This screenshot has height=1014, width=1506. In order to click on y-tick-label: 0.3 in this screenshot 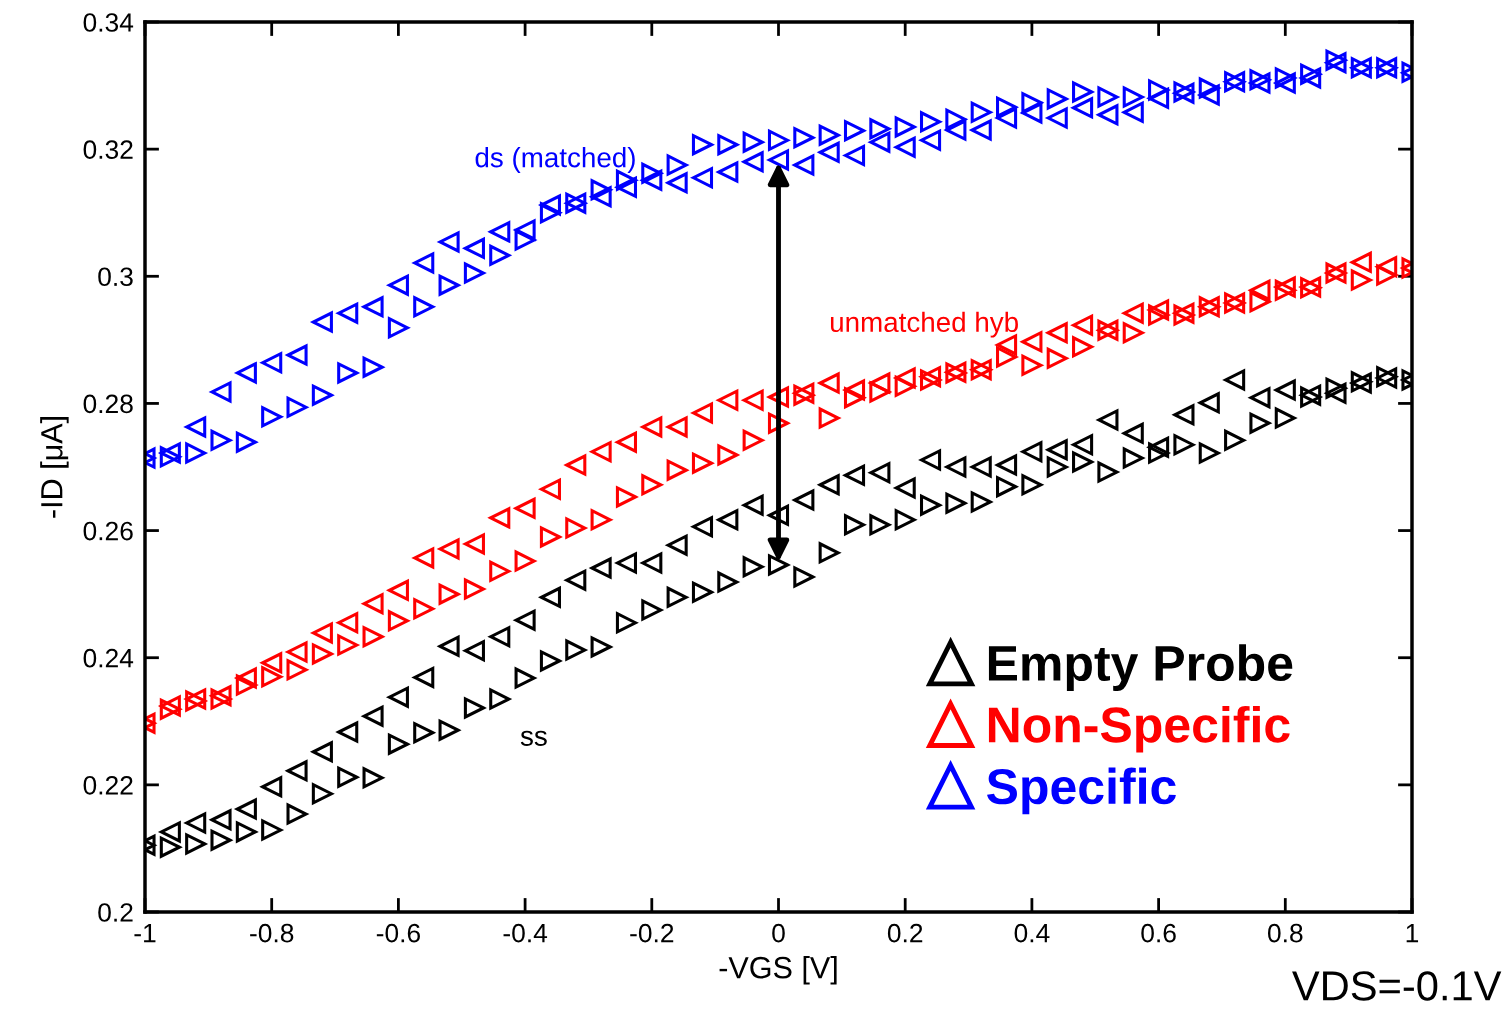, I will do `click(115, 277)`.